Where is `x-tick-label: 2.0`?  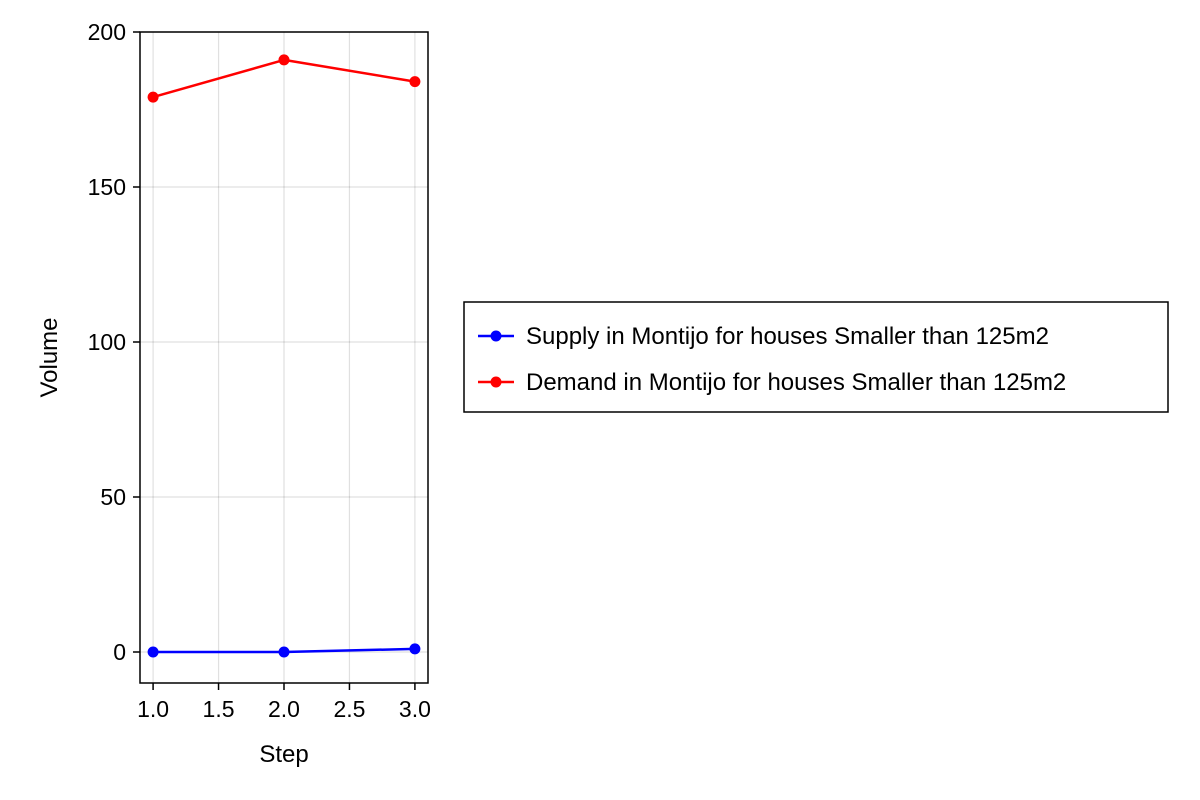
x-tick-label: 2.0 is located at coordinates (284, 709).